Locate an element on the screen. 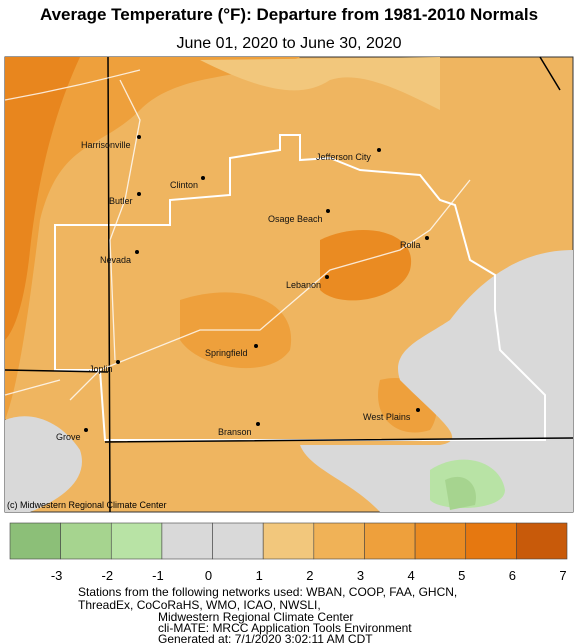  legend-tick-label: -2 is located at coordinates (107, 575).